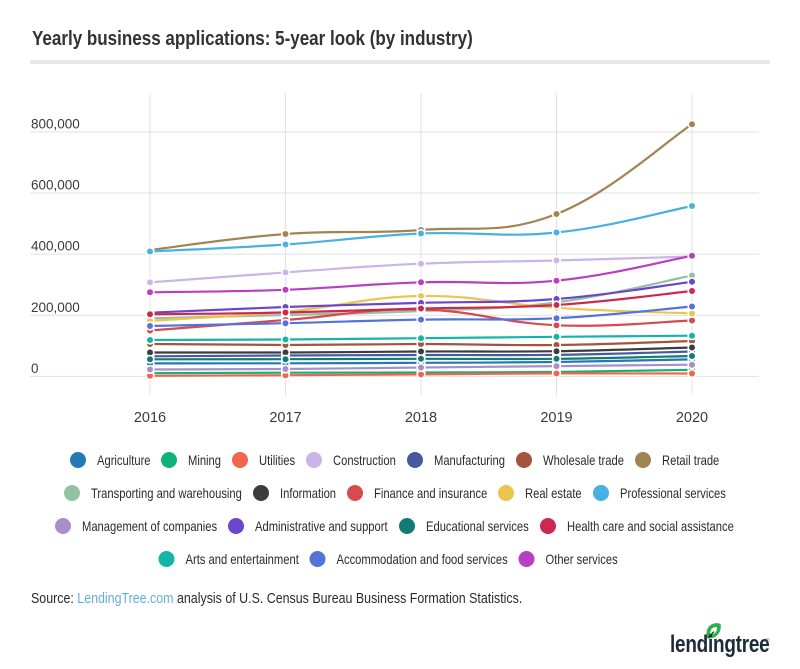 Image resolution: width=800 pixels, height=669 pixels. What do you see at coordinates (55, 123) in the screenshot?
I see `svg-text: 800,000` at bounding box center [55, 123].